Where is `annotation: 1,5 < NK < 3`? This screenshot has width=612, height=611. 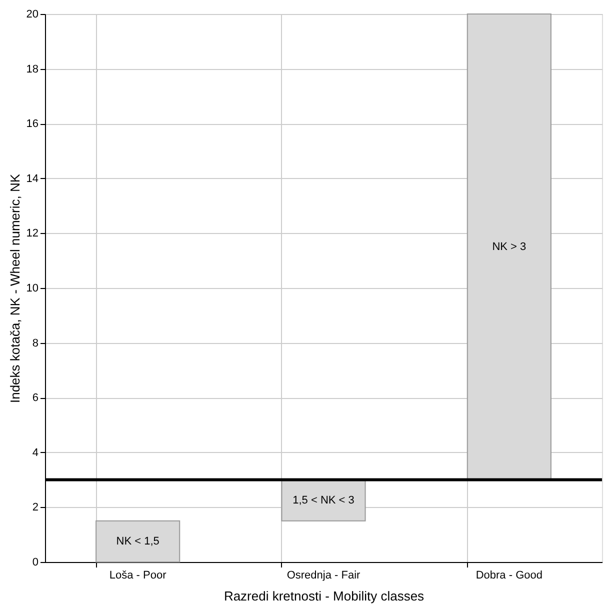 annotation: 1,5 < NK < 3 is located at coordinates (323, 500).